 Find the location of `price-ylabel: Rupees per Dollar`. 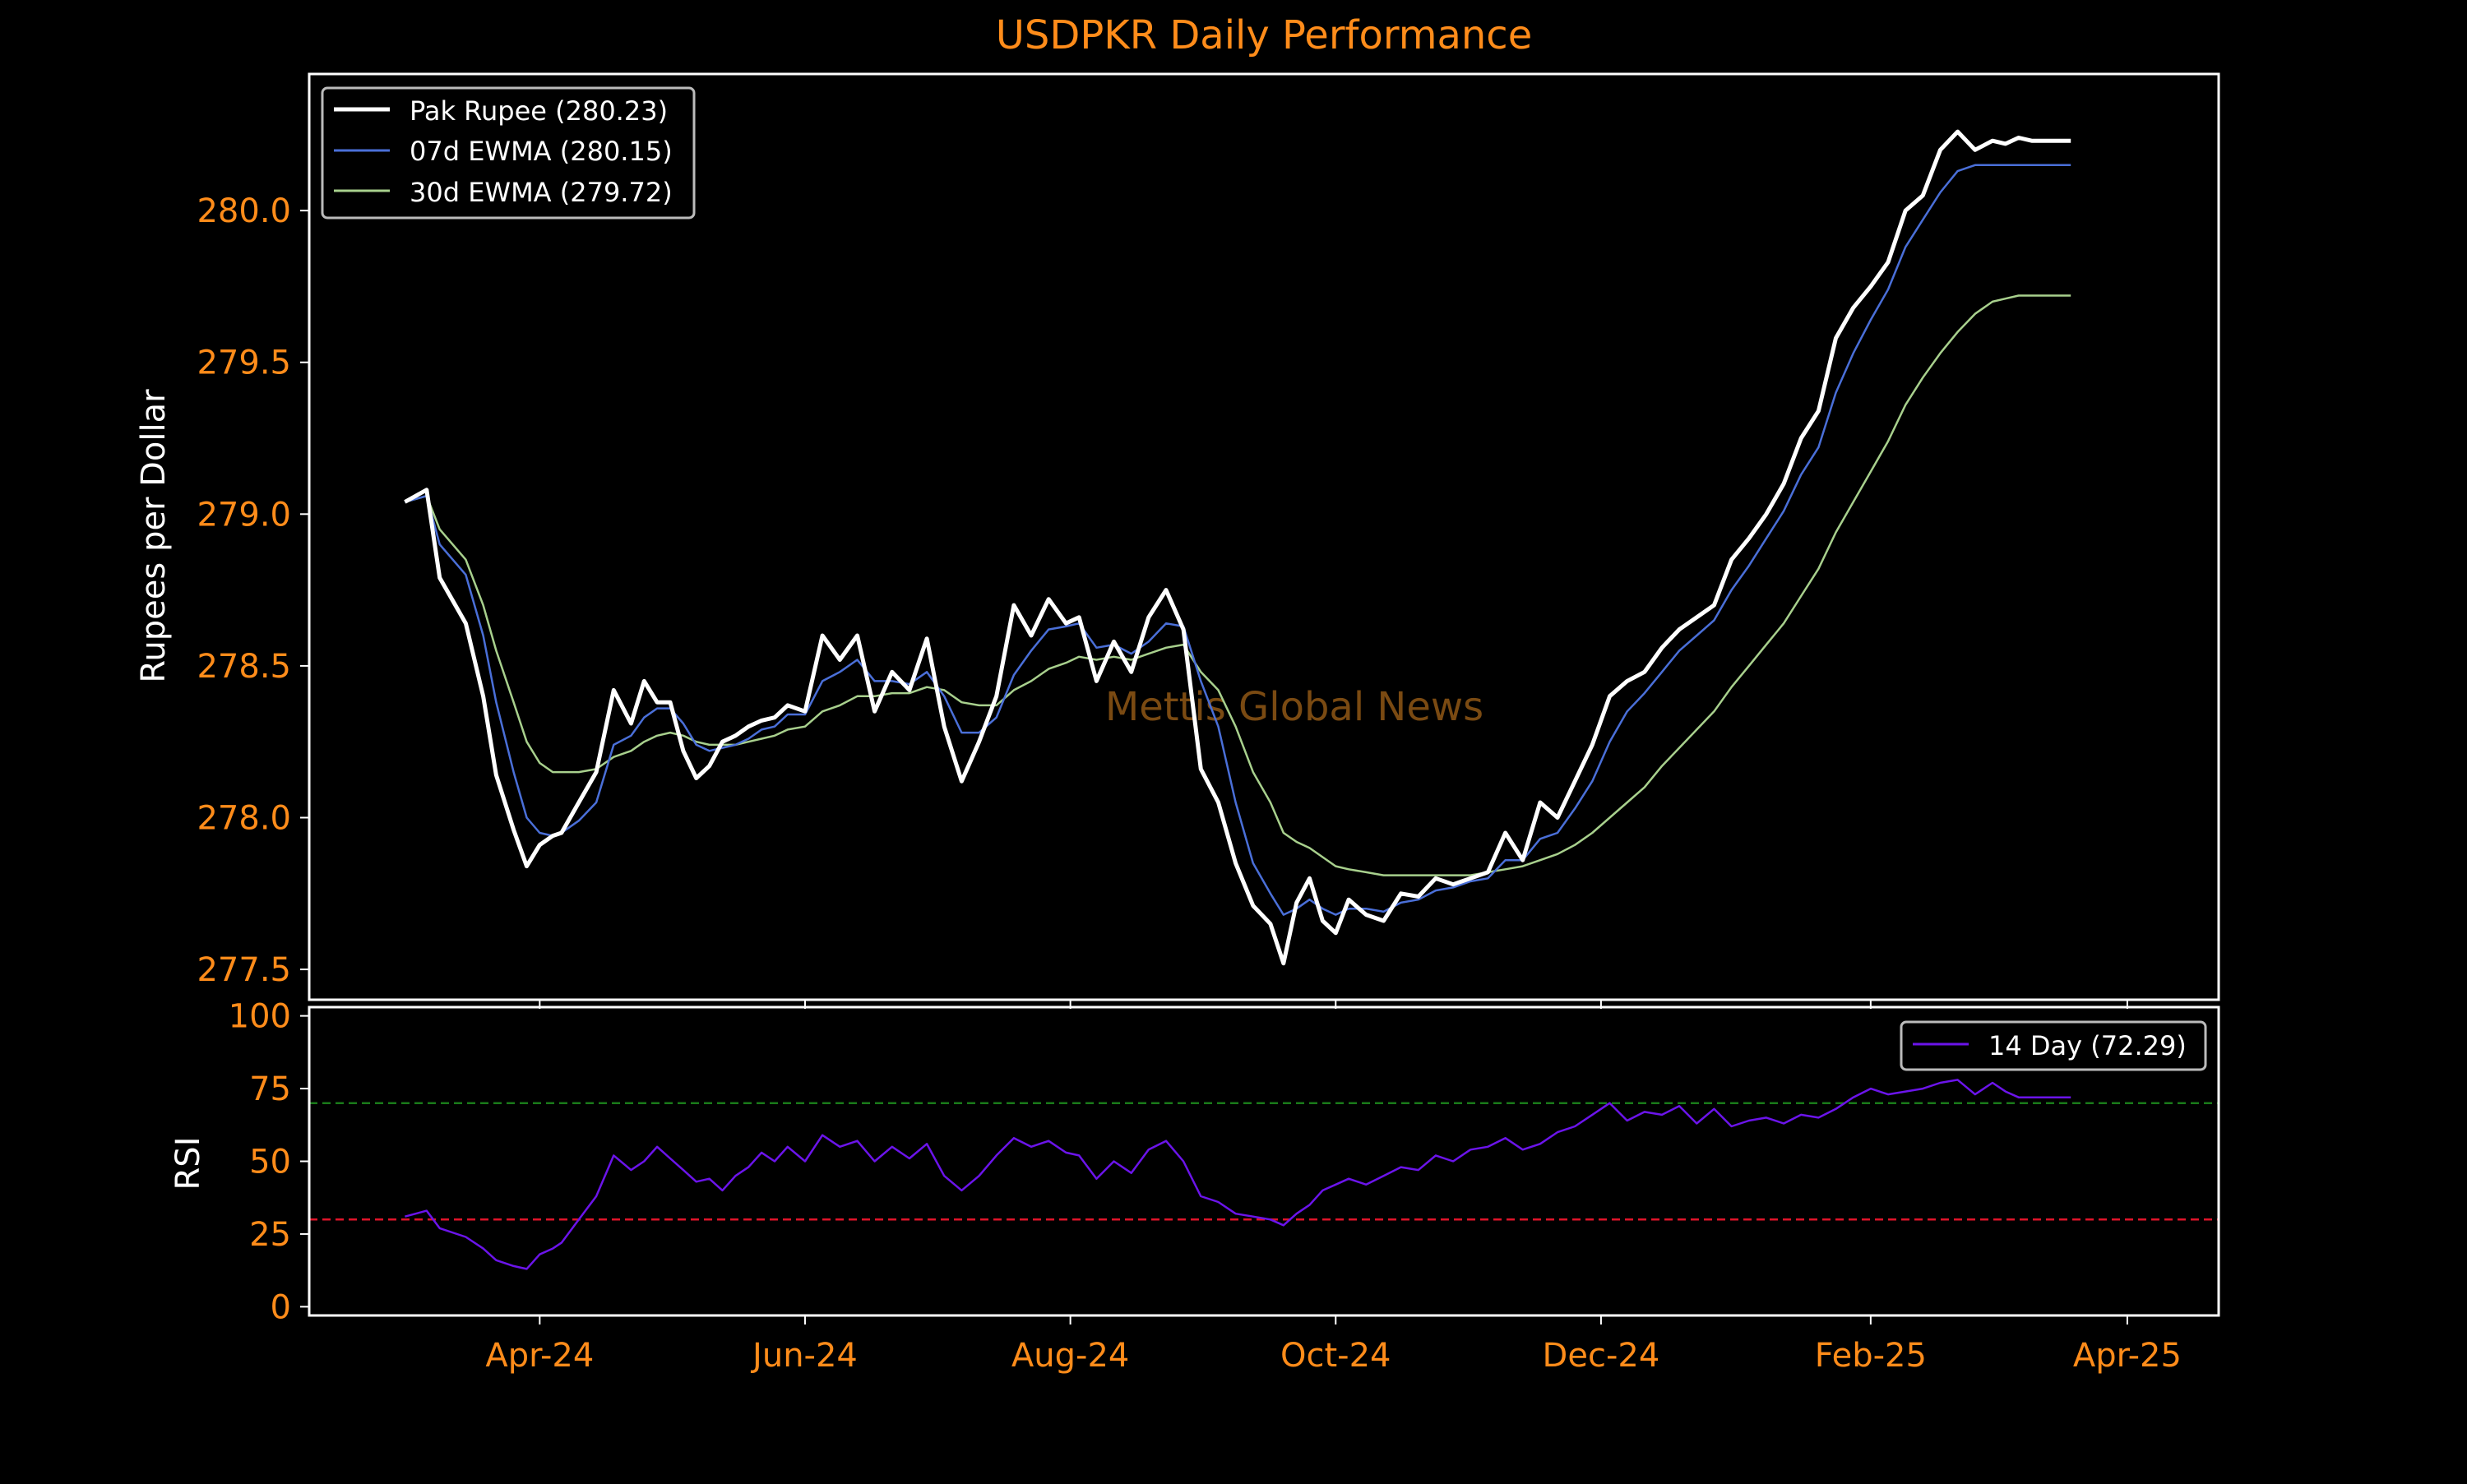

price-ylabel: Rupees per Dollar is located at coordinates (154, 536).